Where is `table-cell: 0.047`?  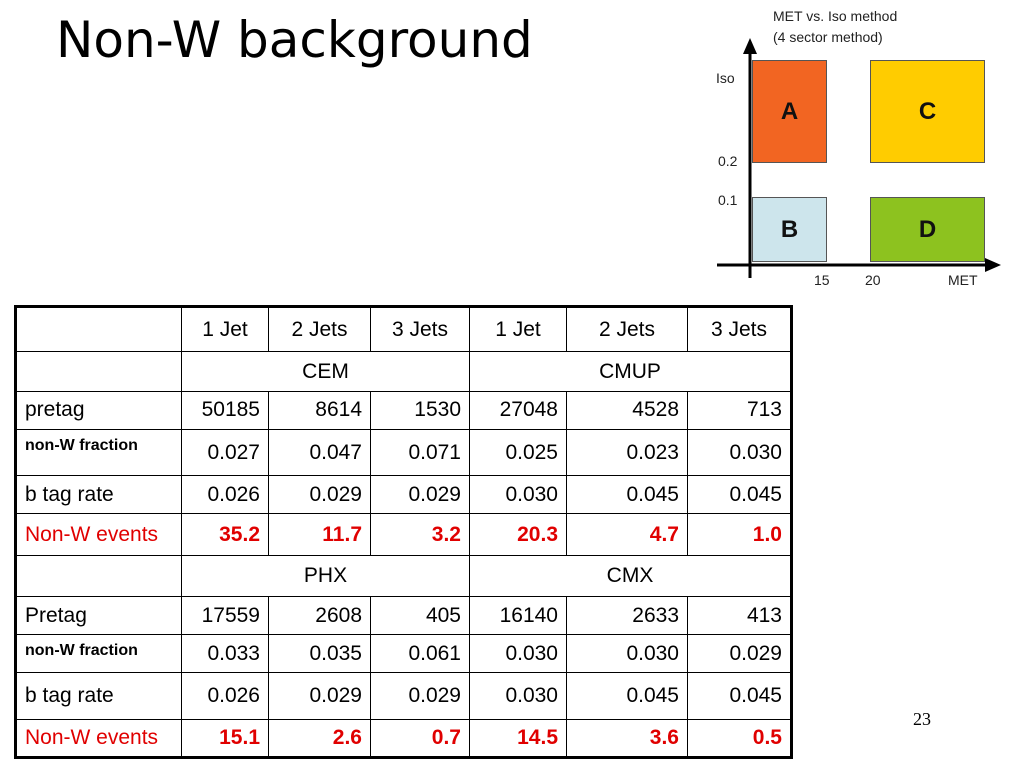
table-cell: 0.047 is located at coordinates (319, 452).